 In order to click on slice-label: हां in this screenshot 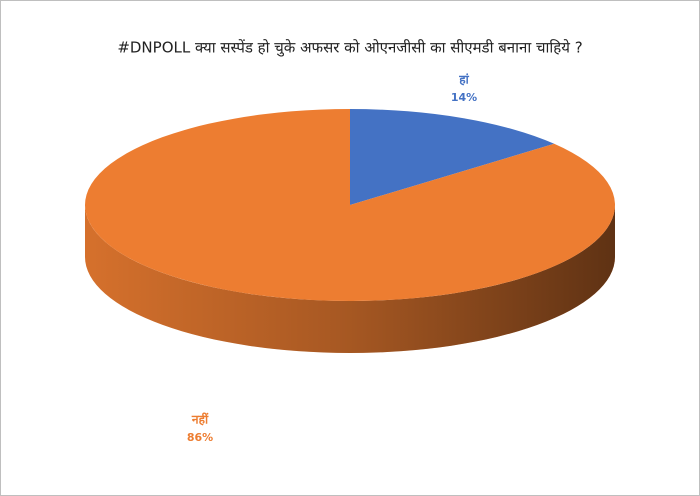, I will do `click(463, 80)`.